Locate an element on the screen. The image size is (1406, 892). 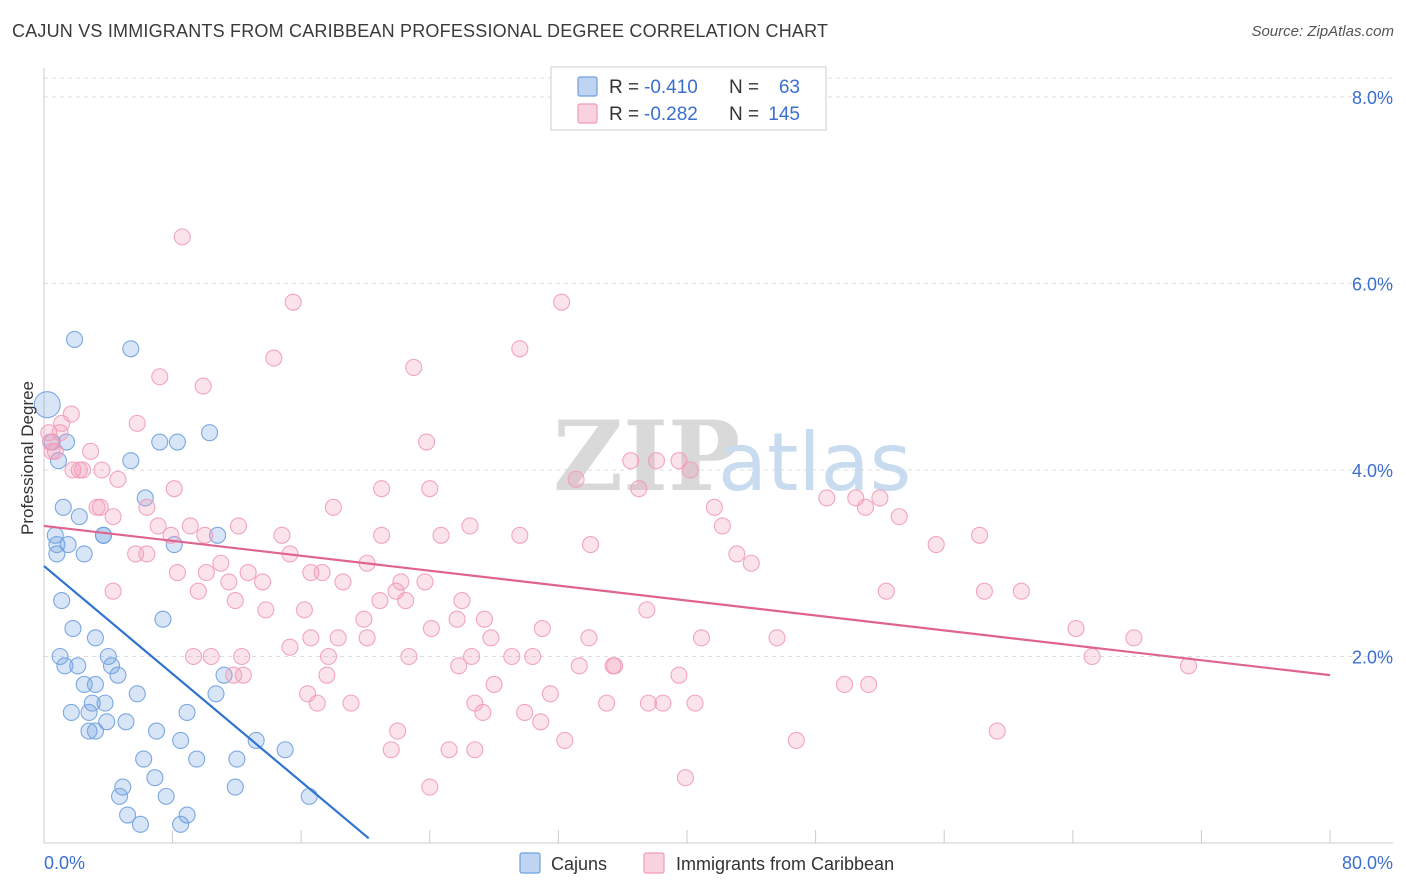
y-tick-label: 4.0% is located at coordinates (1372, 471).